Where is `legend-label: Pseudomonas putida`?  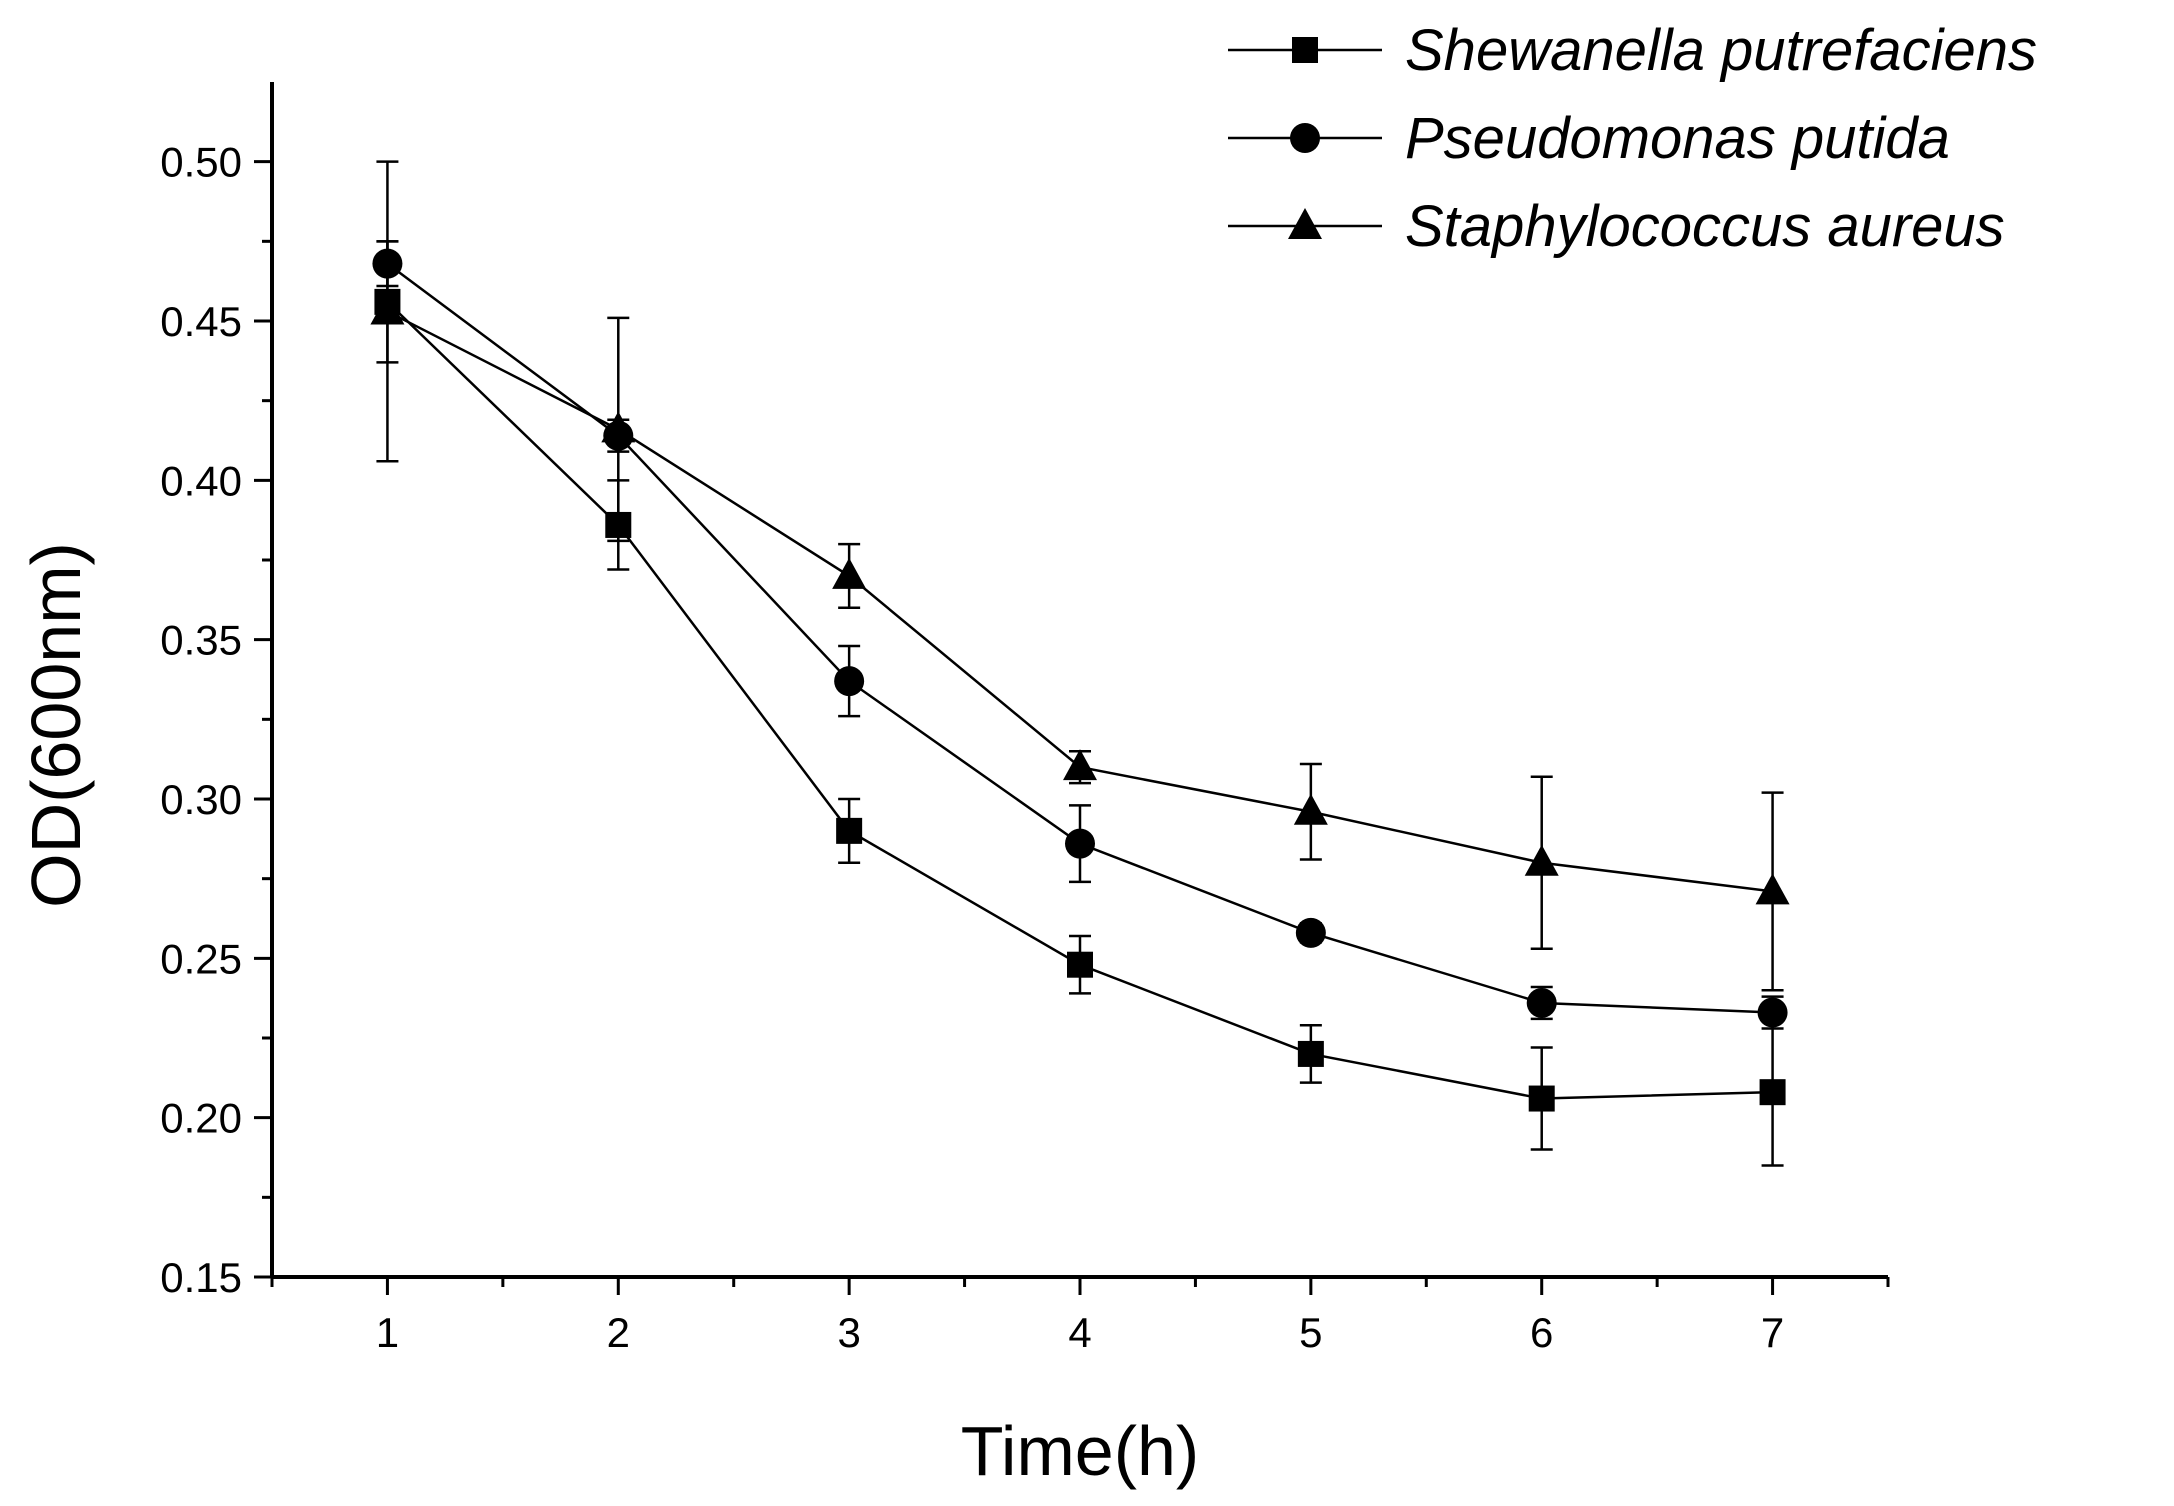 legend-label: Pseudomonas putida is located at coordinates (1677, 138).